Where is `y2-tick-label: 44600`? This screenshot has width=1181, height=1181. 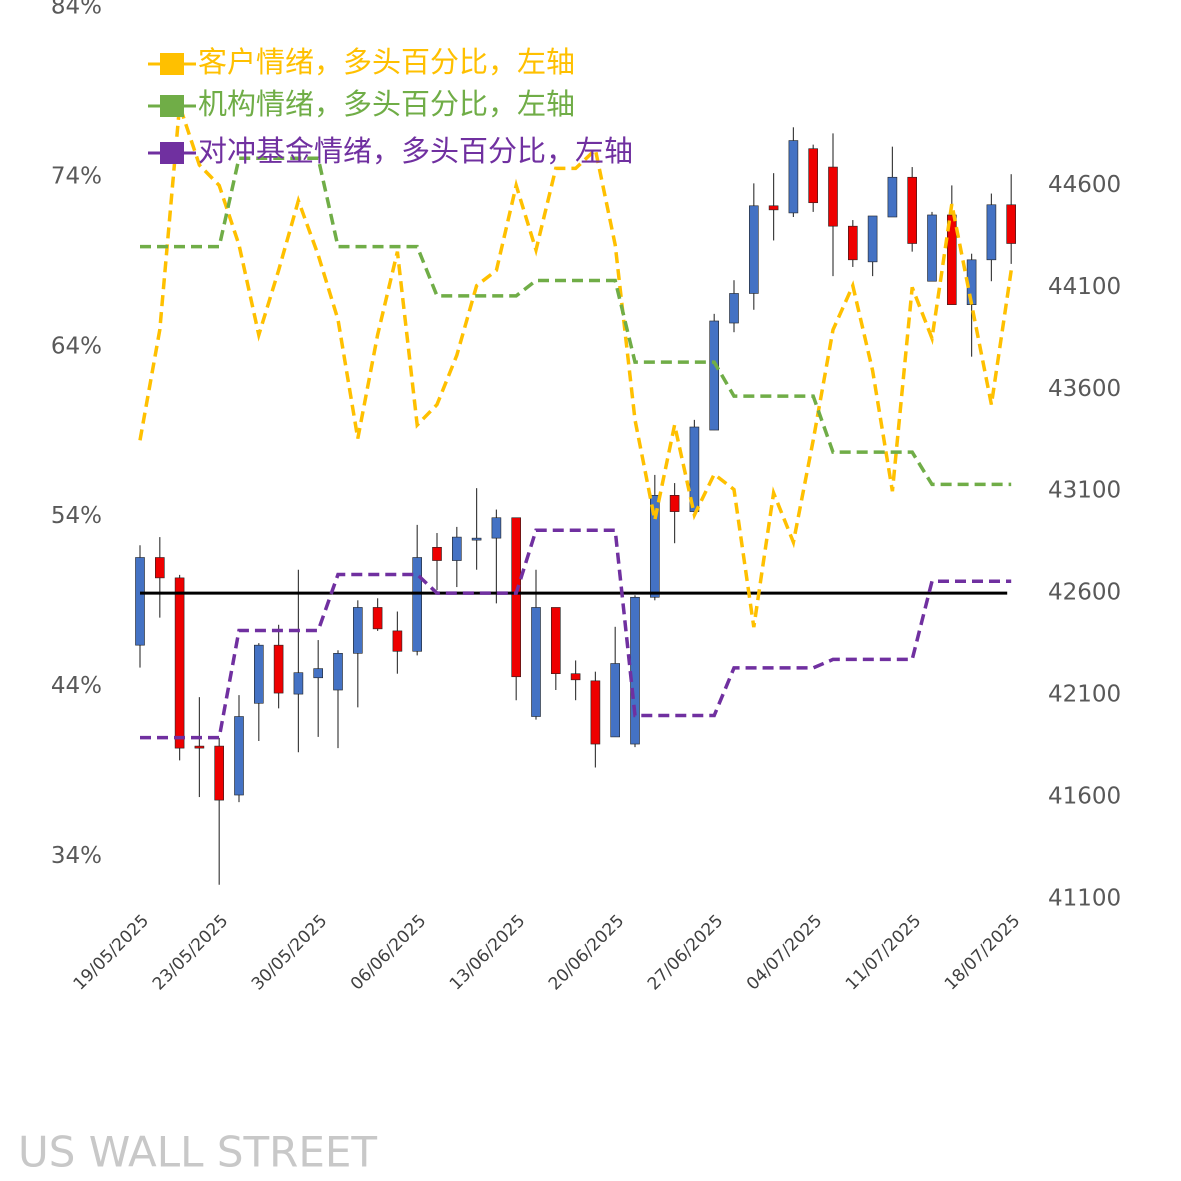 y2-tick-label: 44600 is located at coordinates (1084, 185).